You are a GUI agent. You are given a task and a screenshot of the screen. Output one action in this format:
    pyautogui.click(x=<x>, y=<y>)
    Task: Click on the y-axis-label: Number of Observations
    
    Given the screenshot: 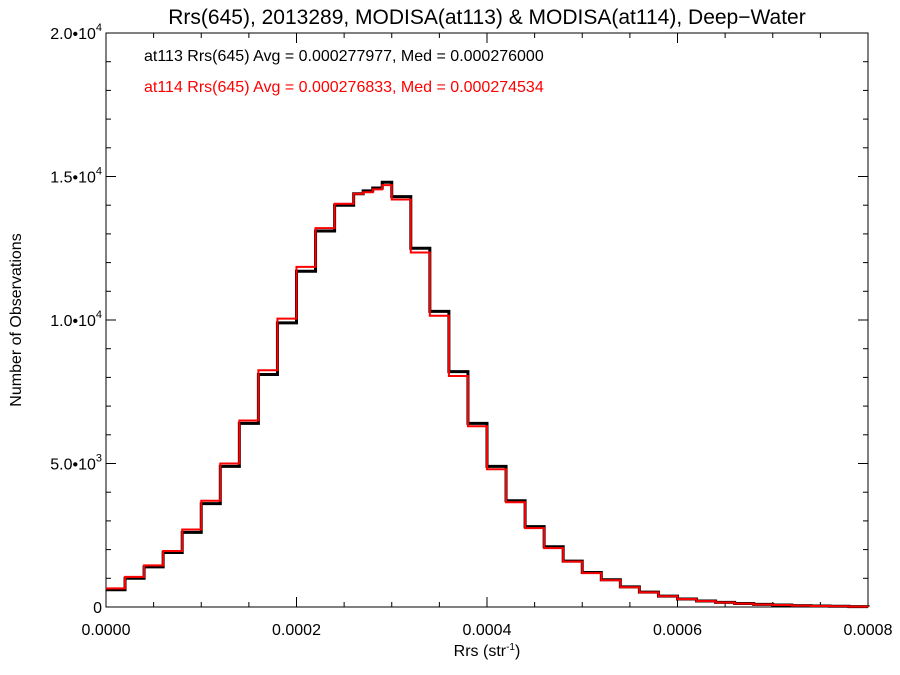 What is the action you would take?
    pyautogui.click(x=16, y=319)
    